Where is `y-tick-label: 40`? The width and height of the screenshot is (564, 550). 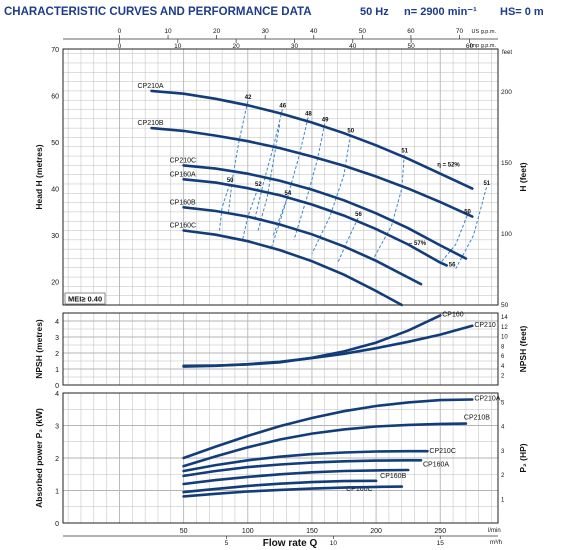 y-tick-label: 40 is located at coordinates (55, 190).